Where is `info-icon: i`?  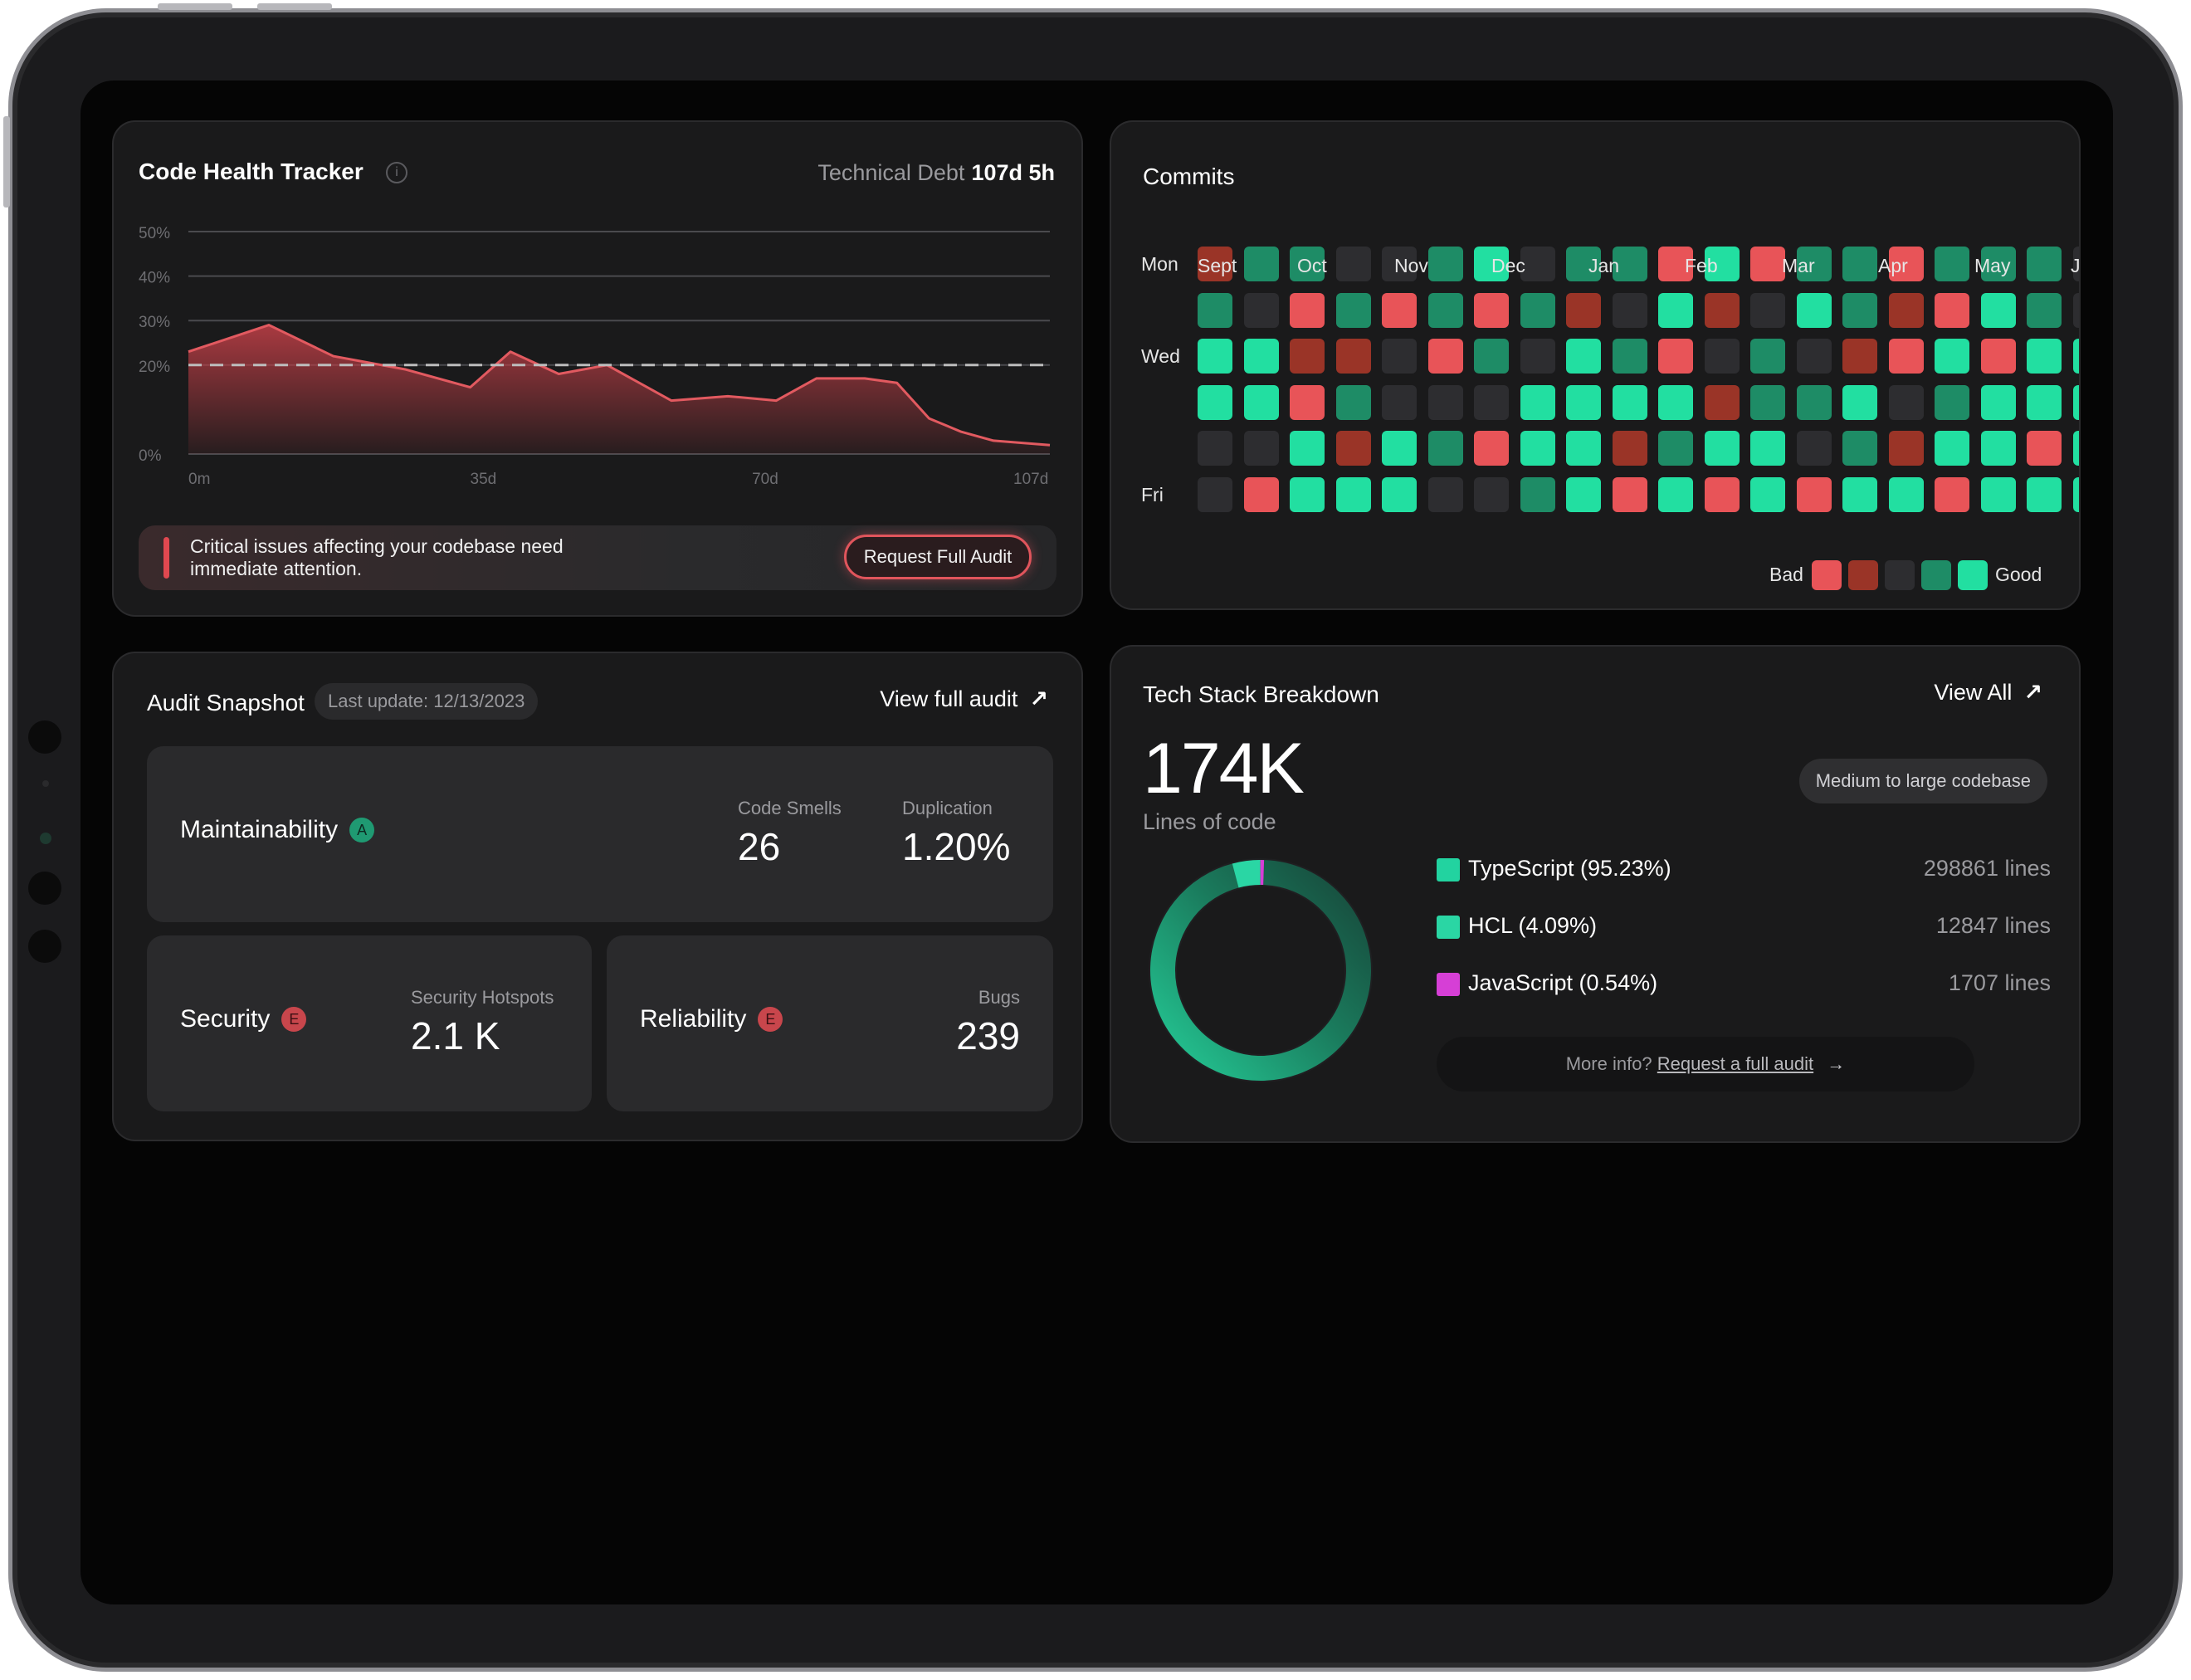
info-icon: i is located at coordinates (397, 172).